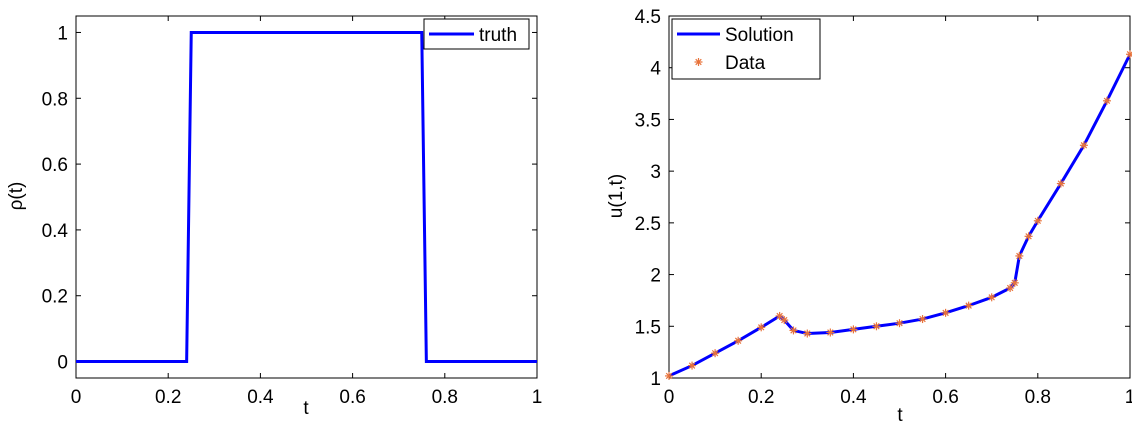 The height and width of the screenshot is (424, 1132). What do you see at coordinates (168, 397) in the screenshot?
I see `left-xtick-label: 0.2` at bounding box center [168, 397].